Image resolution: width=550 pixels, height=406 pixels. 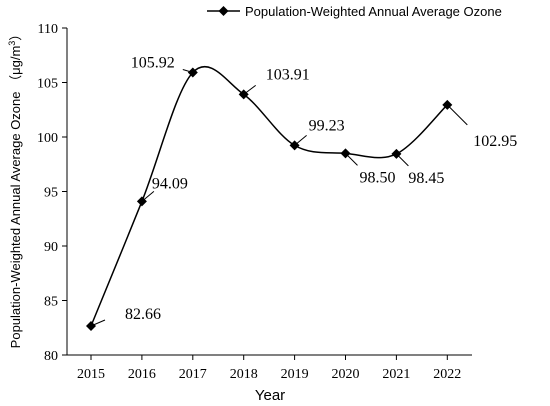 What do you see at coordinates (15, 220) in the screenshot?
I see `y-axis-title-main: Population-Weighted Annual Average Ozone` at bounding box center [15, 220].